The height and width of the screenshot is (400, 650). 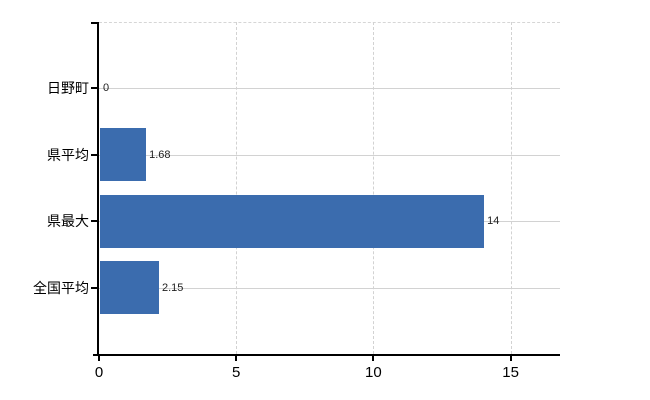 I want to click on x-tick-label: 15, so click(x=510, y=372).